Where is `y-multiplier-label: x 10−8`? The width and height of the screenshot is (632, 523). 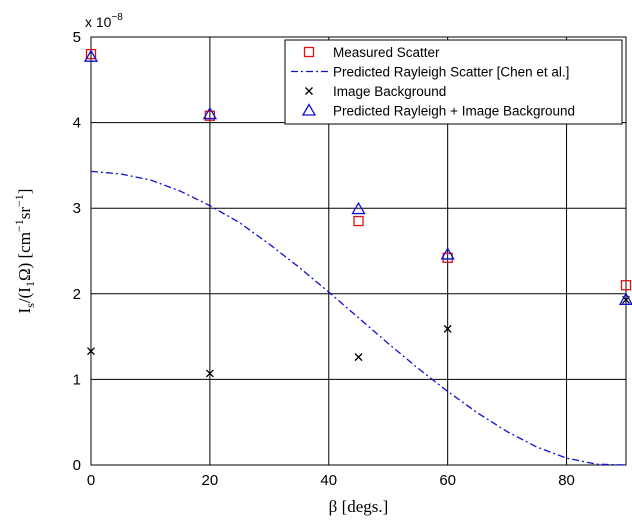 y-multiplier-label: x 10−8 is located at coordinates (104, 21).